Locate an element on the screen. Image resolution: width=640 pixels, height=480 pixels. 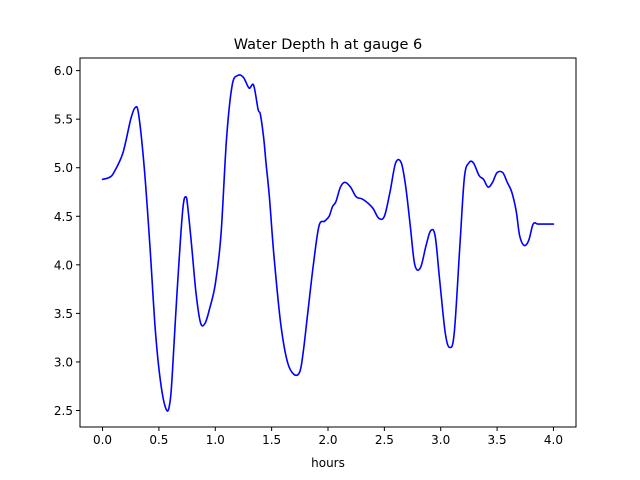
y-tick-label: 4.5 is located at coordinates (63, 217).